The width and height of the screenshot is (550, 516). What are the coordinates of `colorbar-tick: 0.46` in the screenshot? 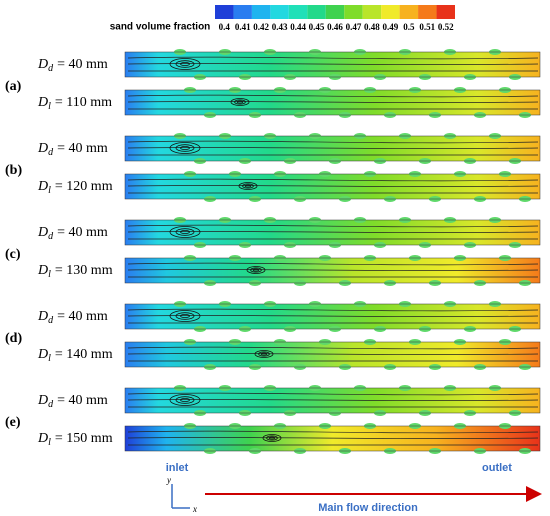 It's located at (335, 27).